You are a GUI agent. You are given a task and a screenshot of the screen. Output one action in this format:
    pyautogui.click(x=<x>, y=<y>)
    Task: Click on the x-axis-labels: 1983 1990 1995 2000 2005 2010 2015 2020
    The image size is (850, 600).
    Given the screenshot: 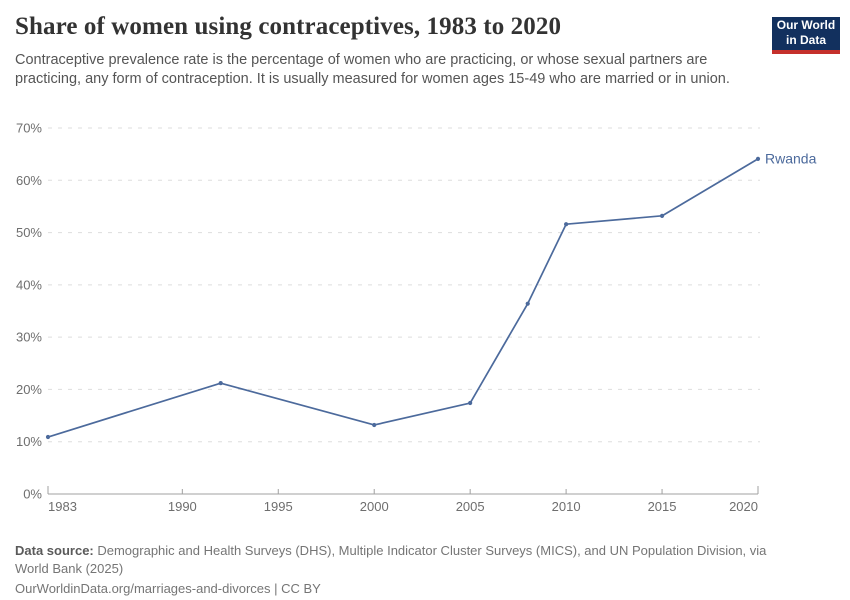 What is the action you would take?
    pyautogui.click(x=403, y=506)
    